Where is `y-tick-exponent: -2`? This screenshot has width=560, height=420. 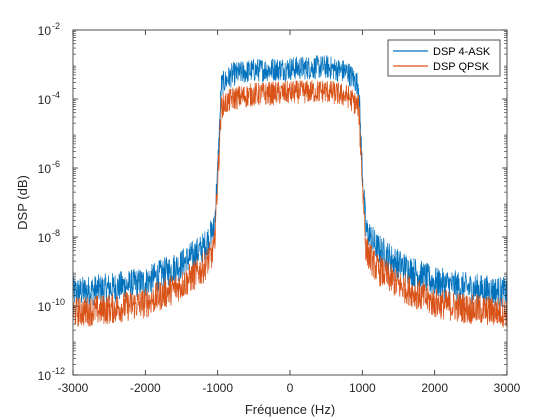
y-tick-exponent: -2 is located at coordinates (56, 26).